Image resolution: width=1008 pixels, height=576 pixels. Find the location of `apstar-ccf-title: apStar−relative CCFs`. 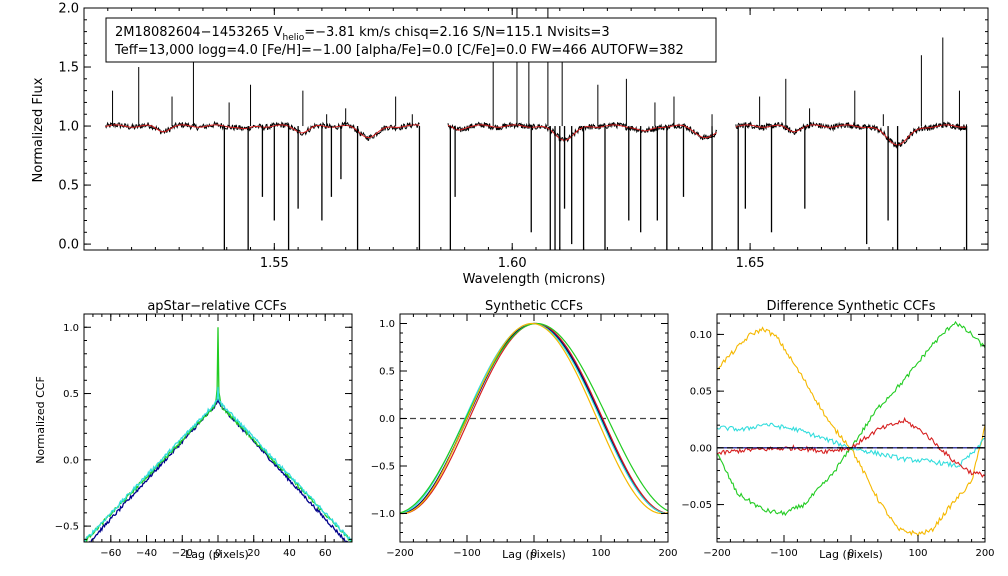

apstar-ccf-title: apStar−relative CCFs is located at coordinates (217, 306).